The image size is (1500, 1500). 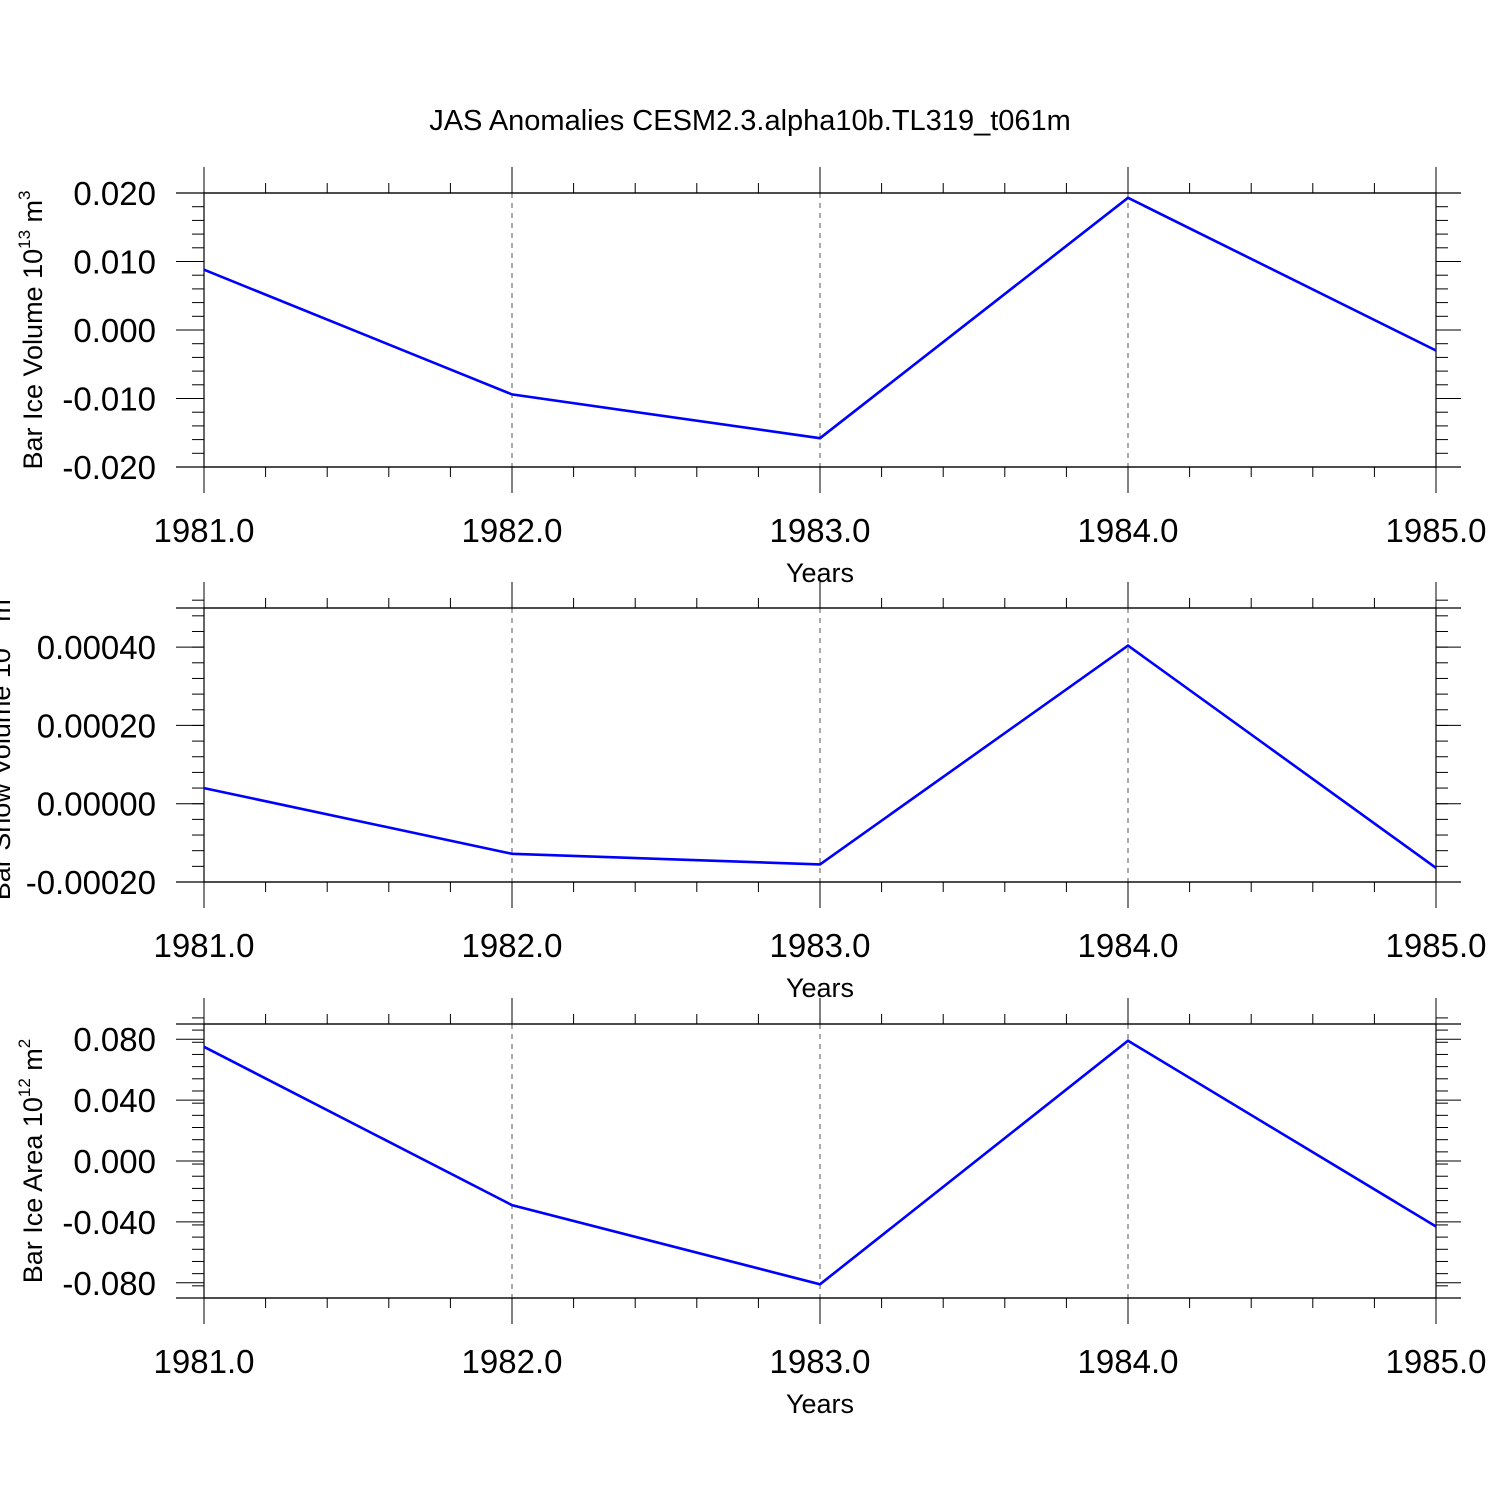 I want to click on y-tick-label: 0.00040, so click(x=96, y=647).